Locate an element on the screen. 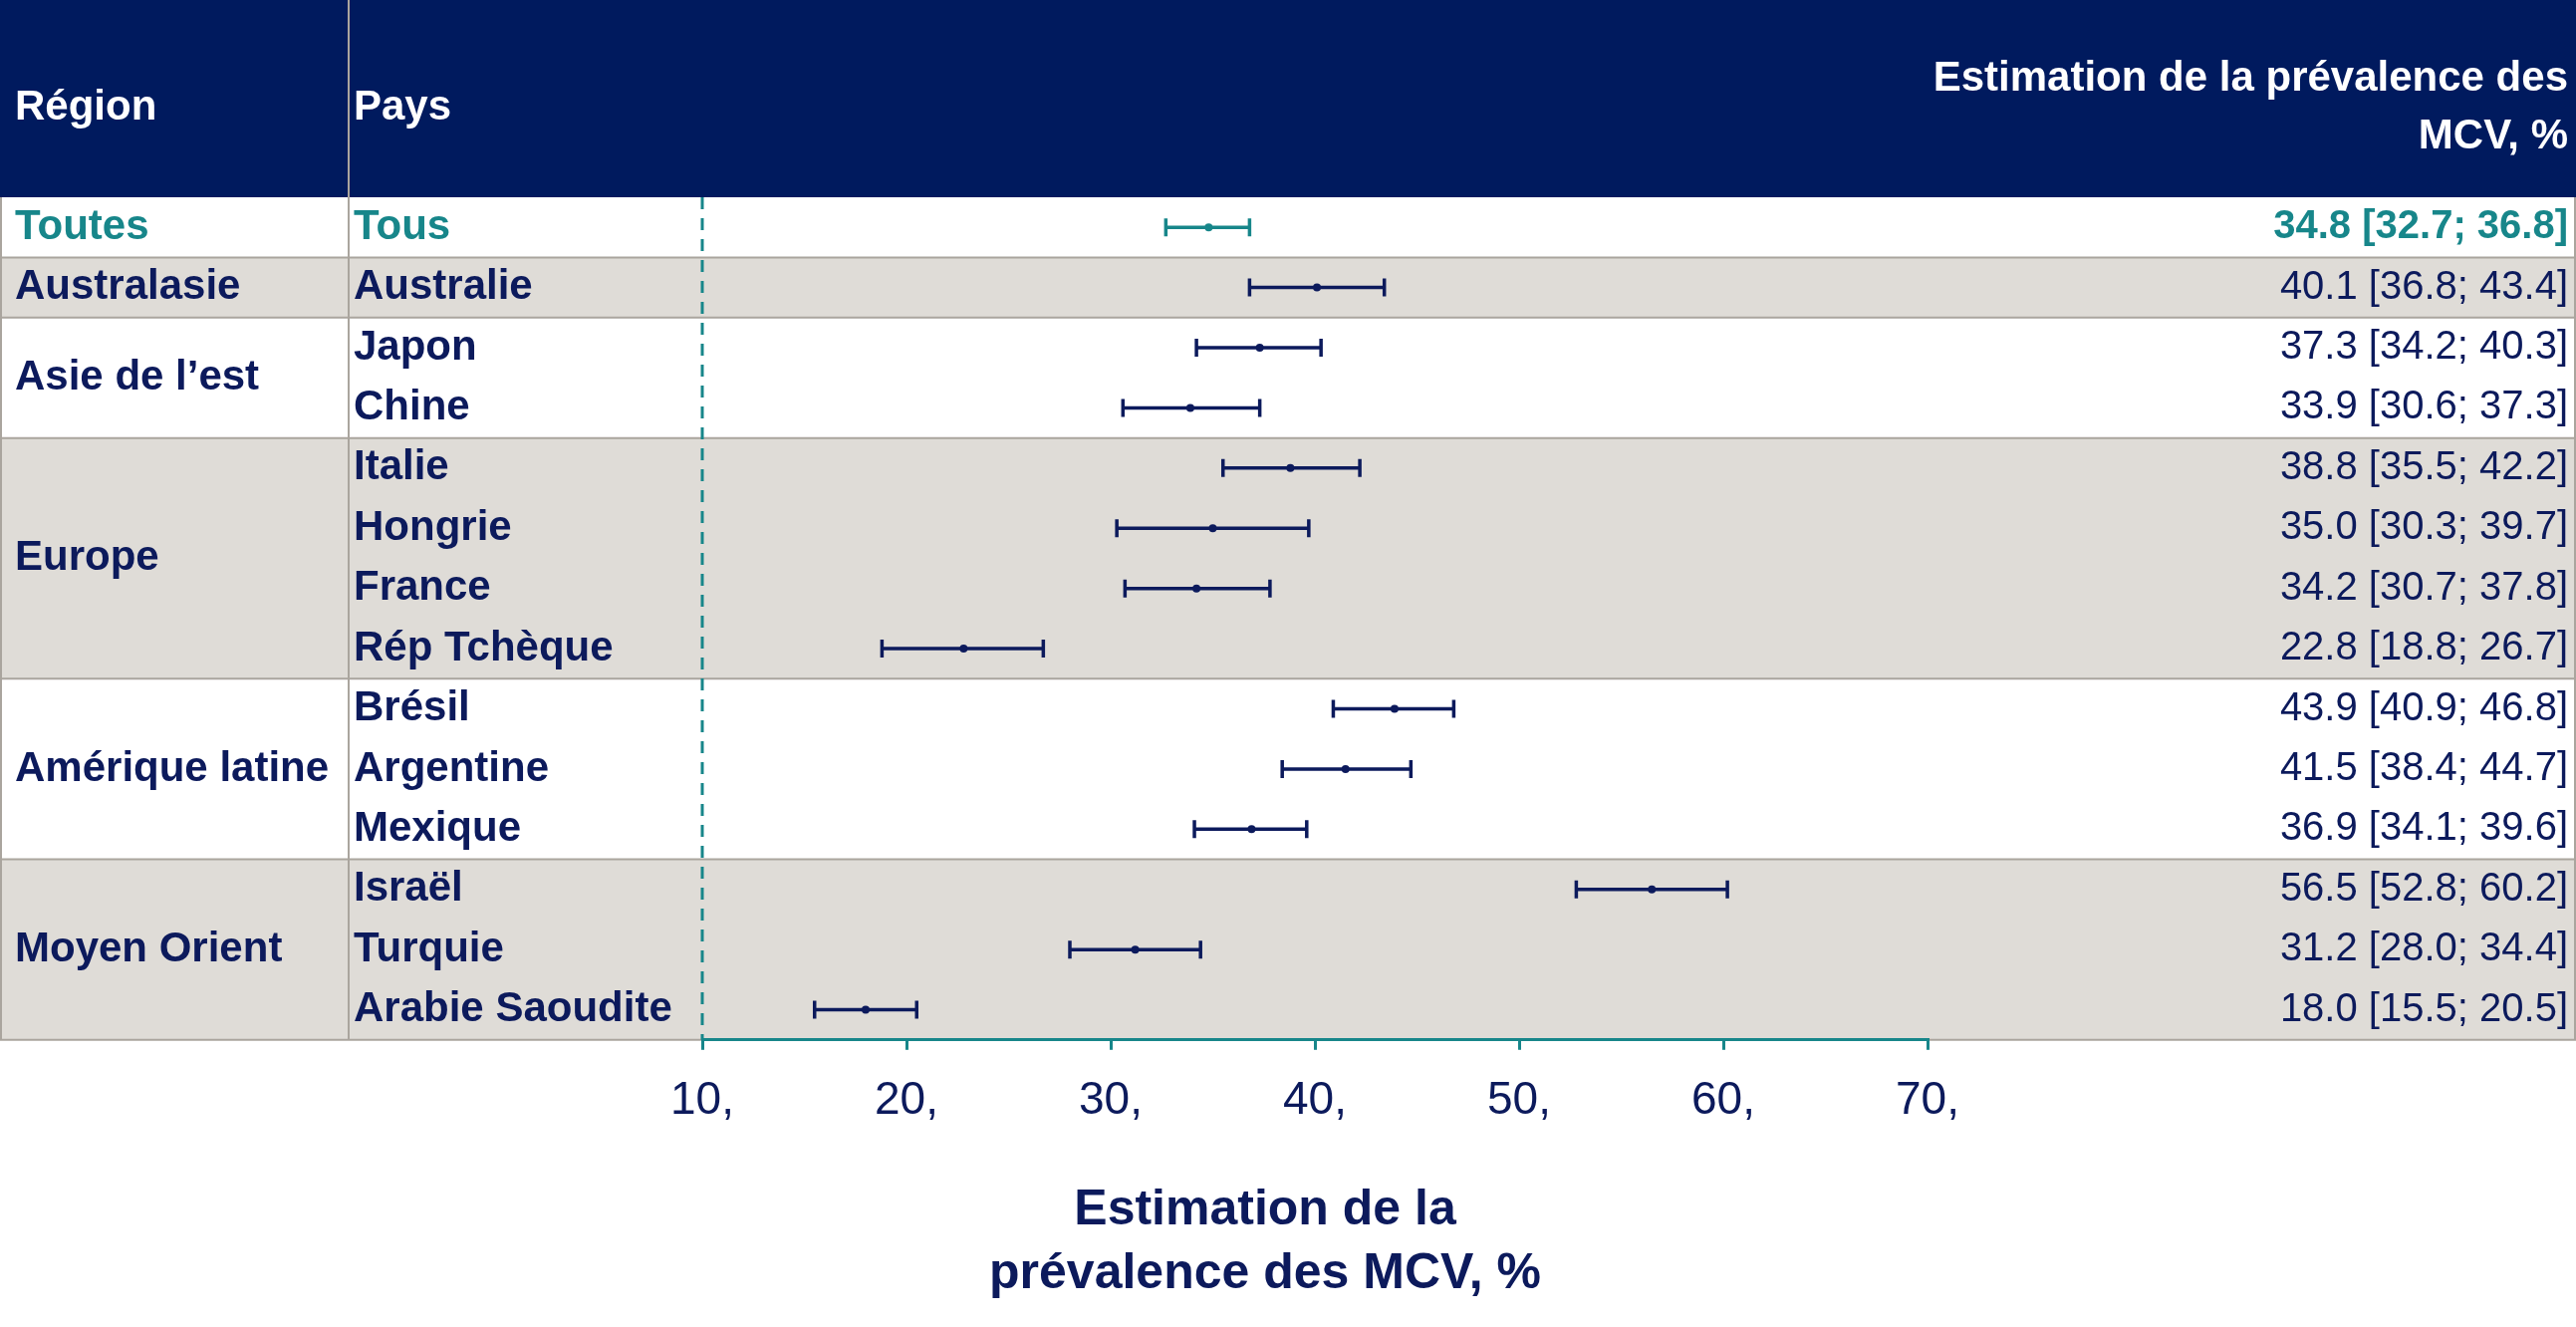 The height and width of the screenshot is (1327, 2576). x-tick-label: 70, is located at coordinates (1927, 1098).